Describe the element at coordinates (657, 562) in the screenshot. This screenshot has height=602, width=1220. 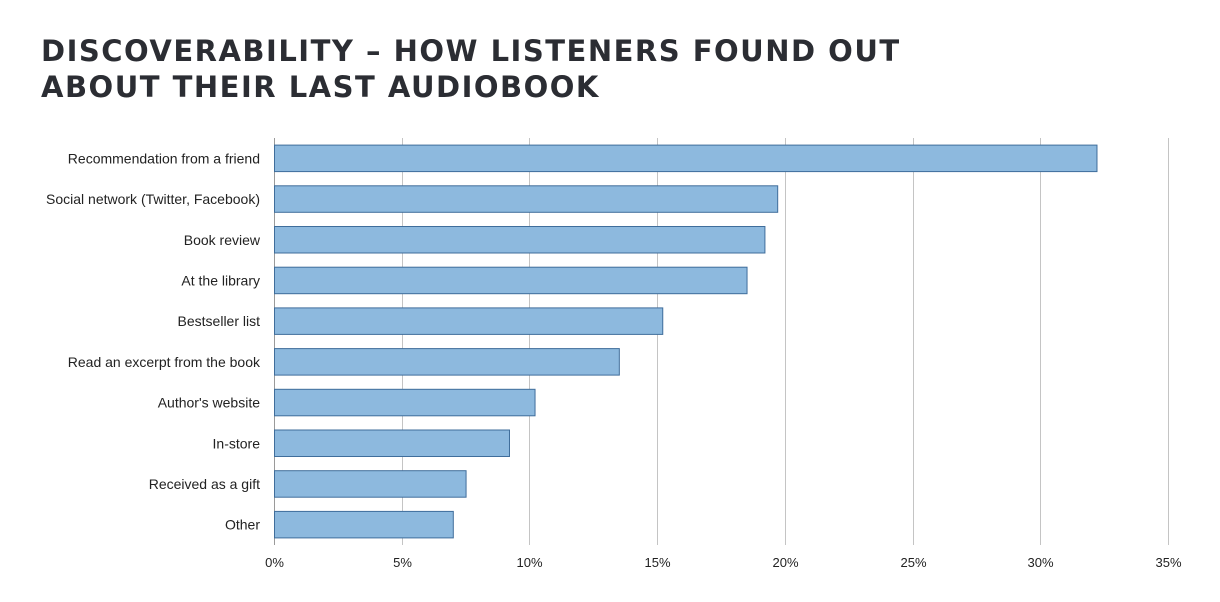
I see `x-tick-label: 15%` at that location.